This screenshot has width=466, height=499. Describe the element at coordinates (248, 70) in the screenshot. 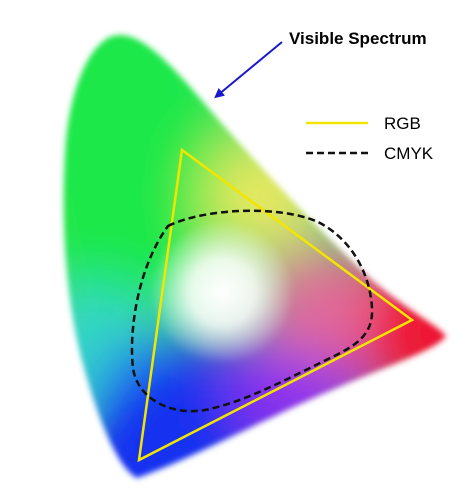

I see `annotation-arrow` at that location.